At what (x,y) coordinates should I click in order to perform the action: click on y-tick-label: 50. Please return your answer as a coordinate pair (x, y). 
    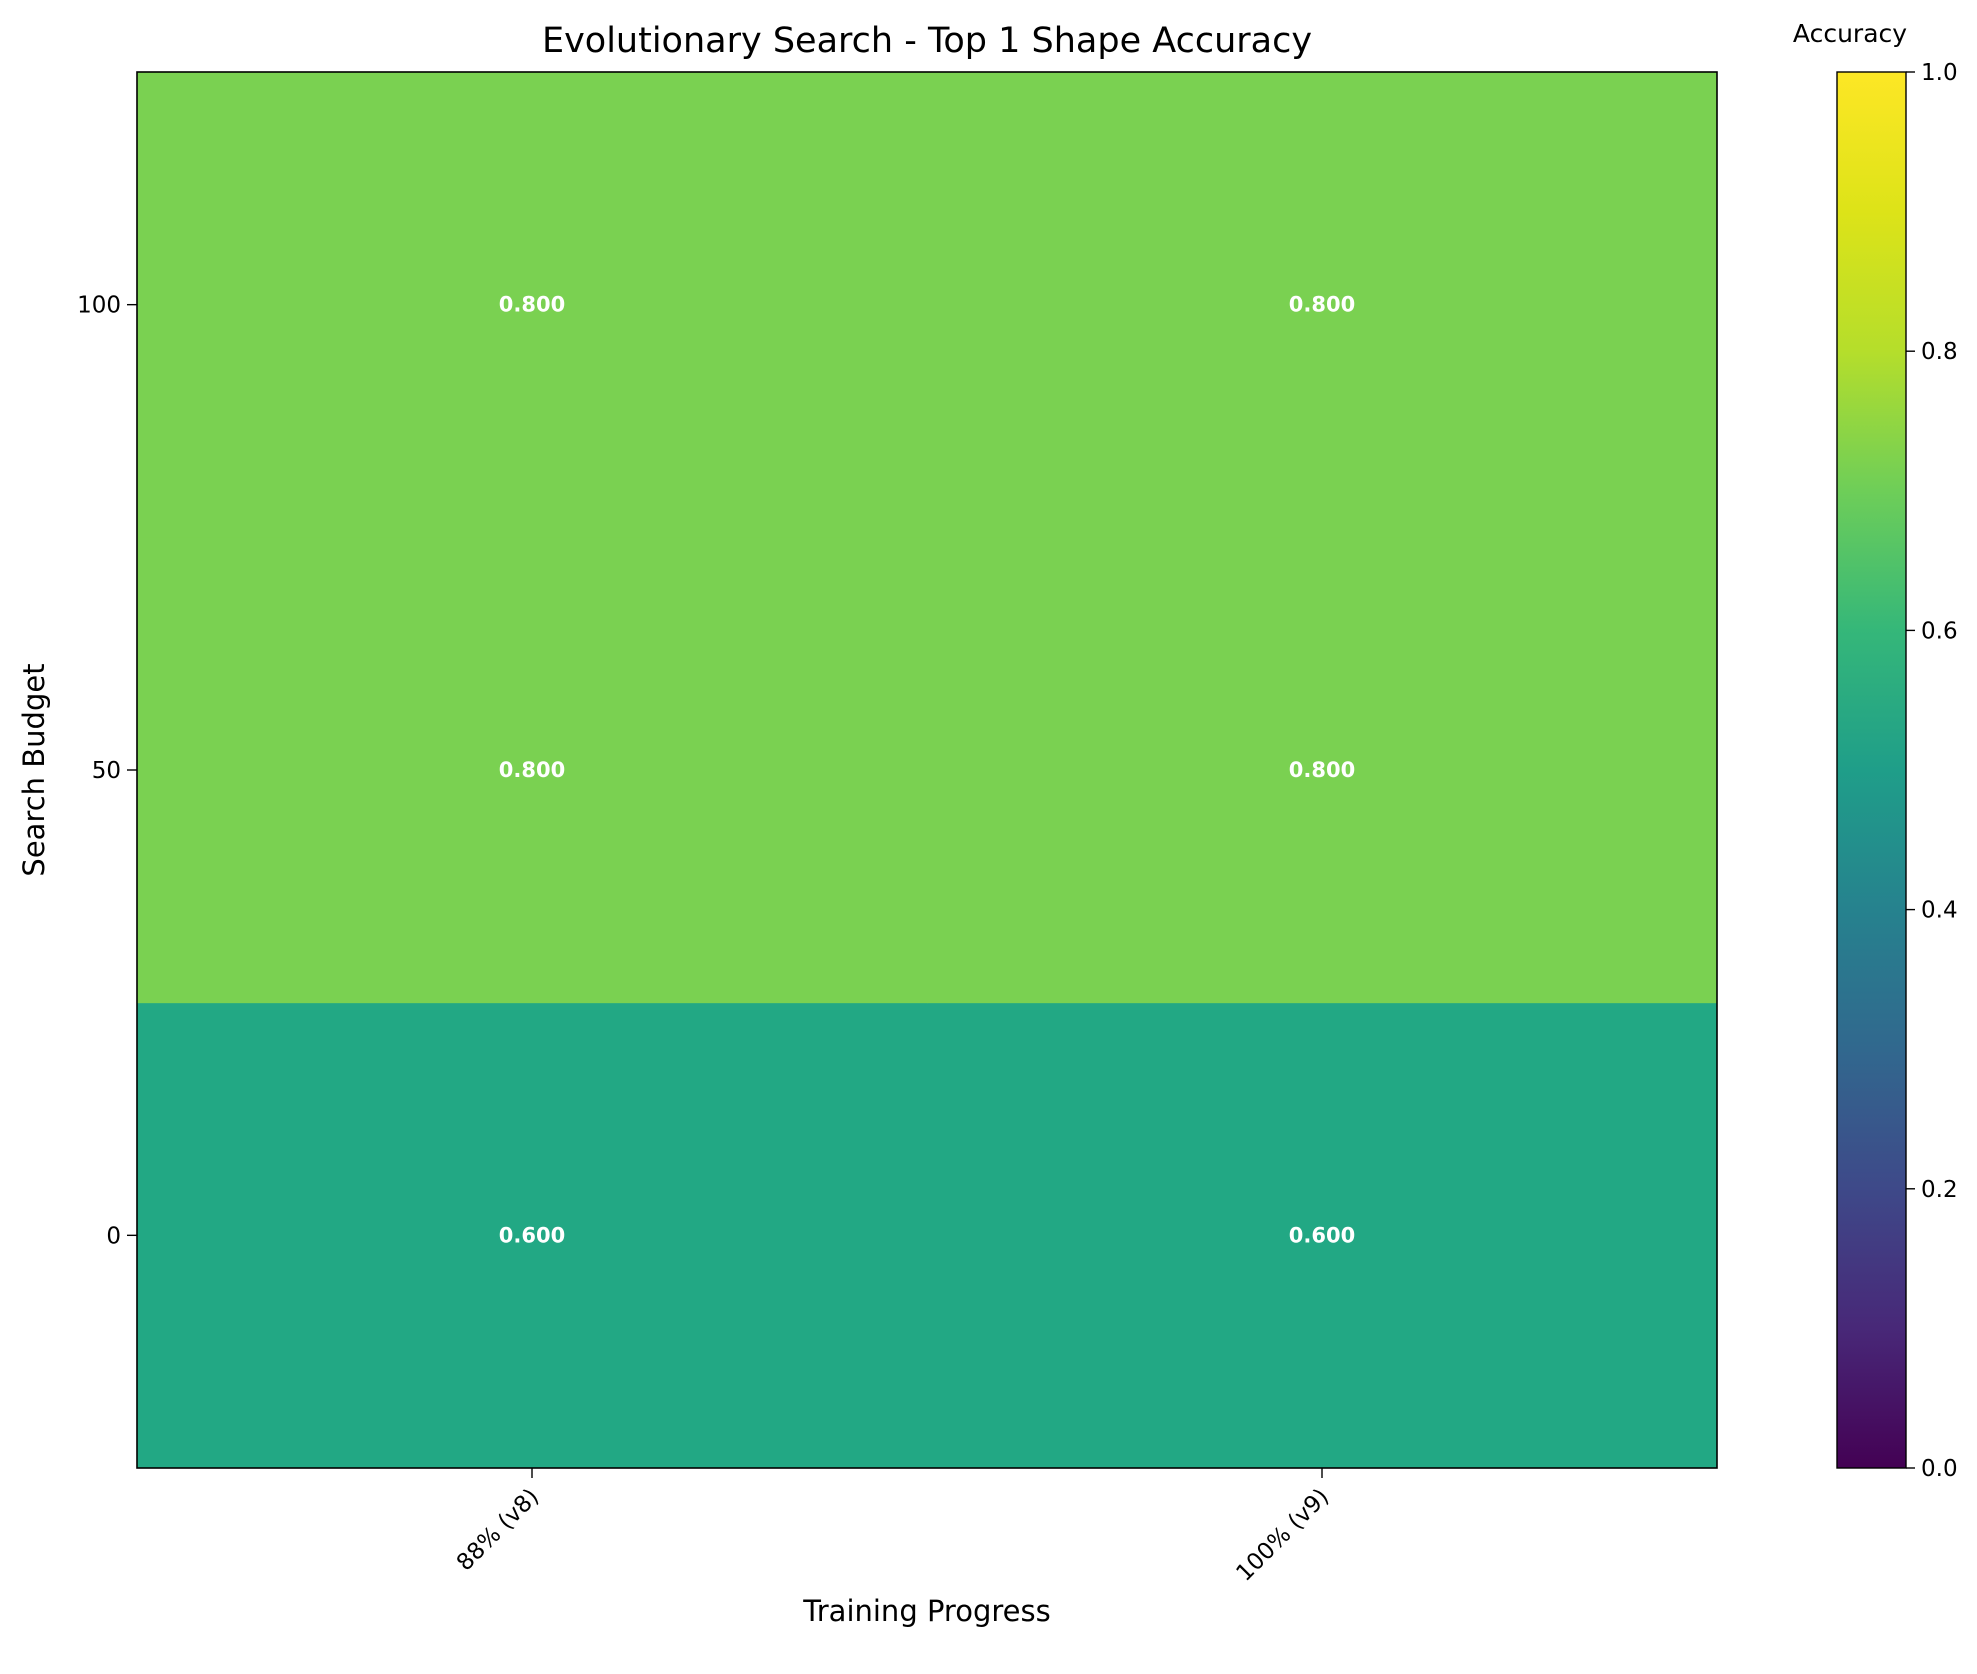
    Looking at the image, I should click on (106, 771).